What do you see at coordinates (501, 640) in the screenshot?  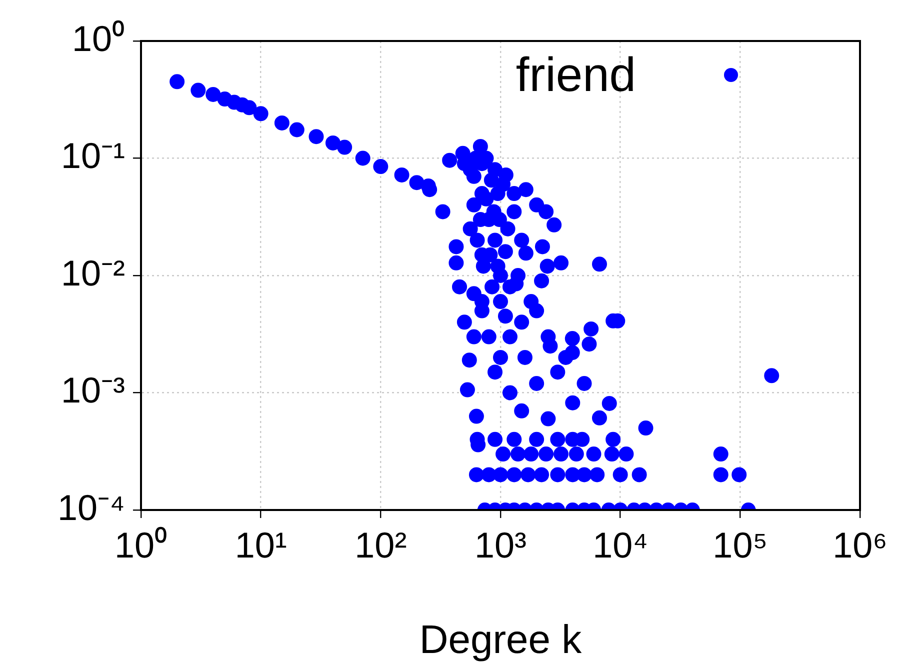 I see `x-axis-title: Degree k` at bounding box center [501, 640].